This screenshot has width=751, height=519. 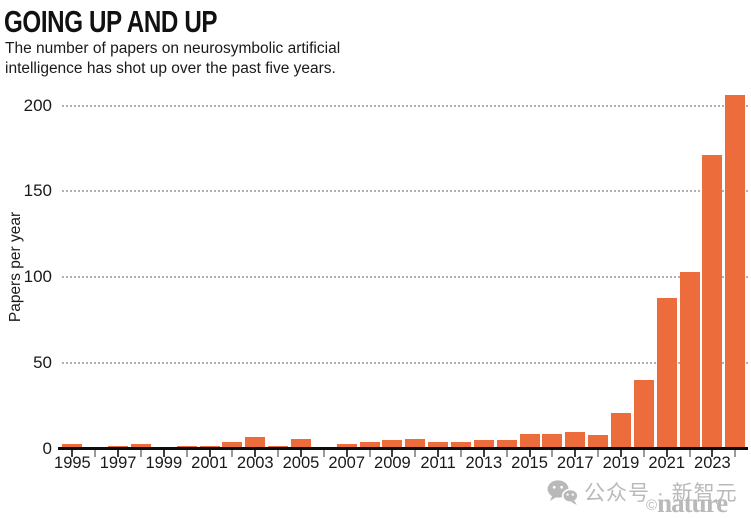 What do you see at coordinates (712, 453) in the screenshot?
I see `x-tick-2023` at bounding box center [712, 453].